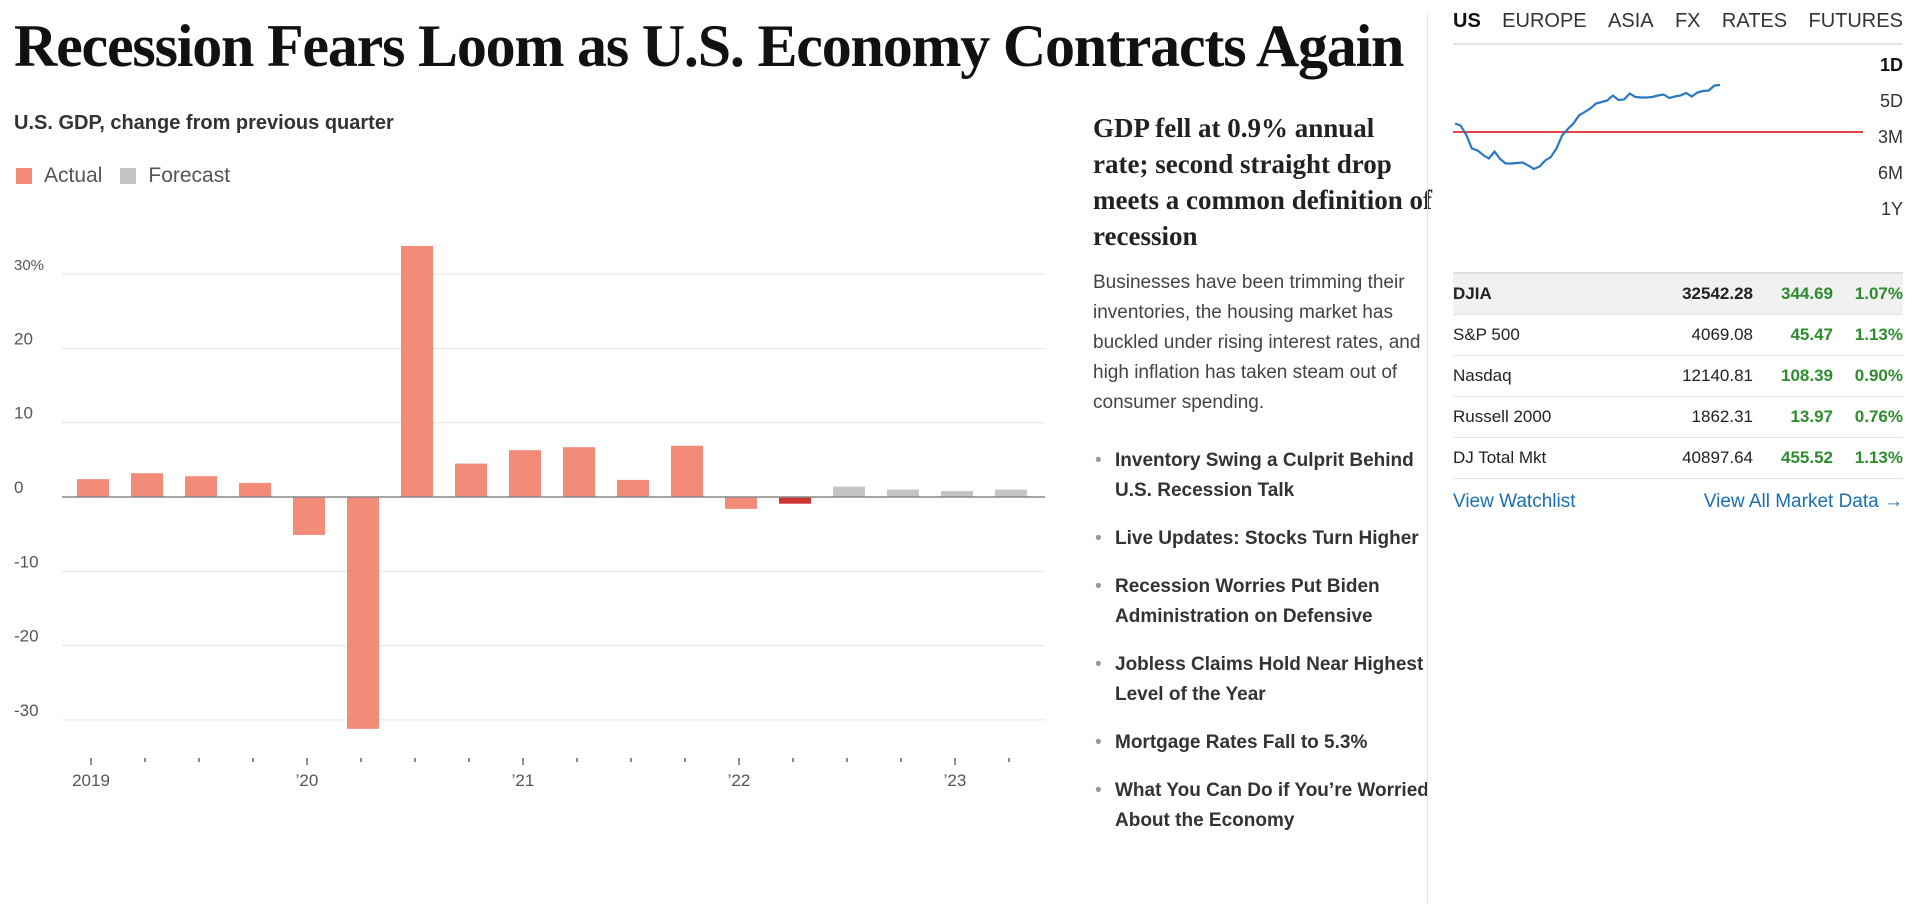 The image size is (1920, 919). What do you see at coordinates (1705, 375) in the screenshot?
I see `index-last: 12140.81` at bounding box center [1705, 375].